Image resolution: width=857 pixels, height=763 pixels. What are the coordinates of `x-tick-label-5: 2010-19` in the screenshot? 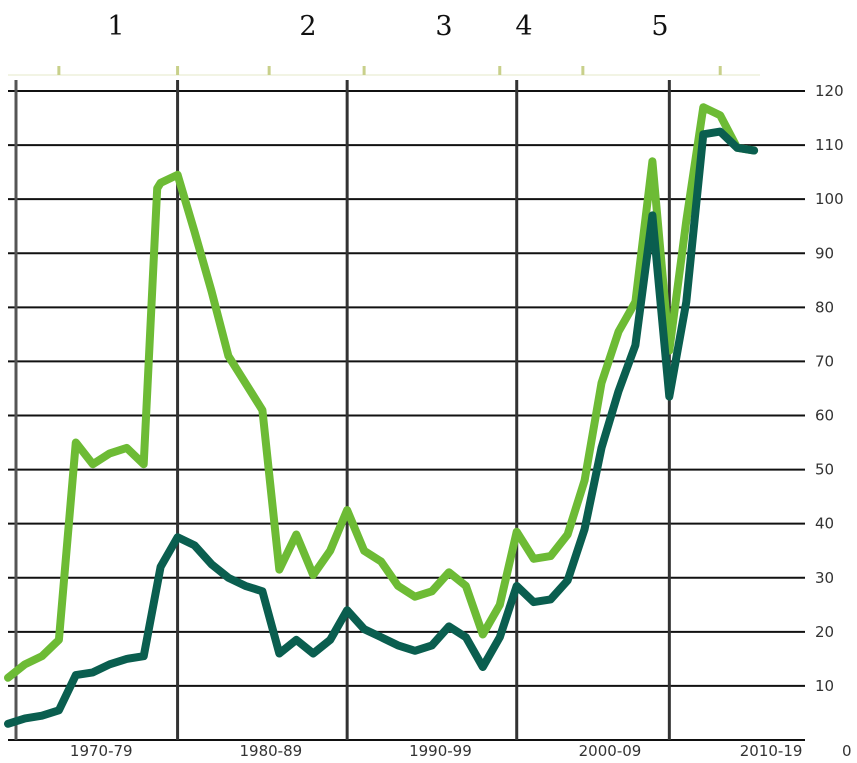 It's located at (771, 751).